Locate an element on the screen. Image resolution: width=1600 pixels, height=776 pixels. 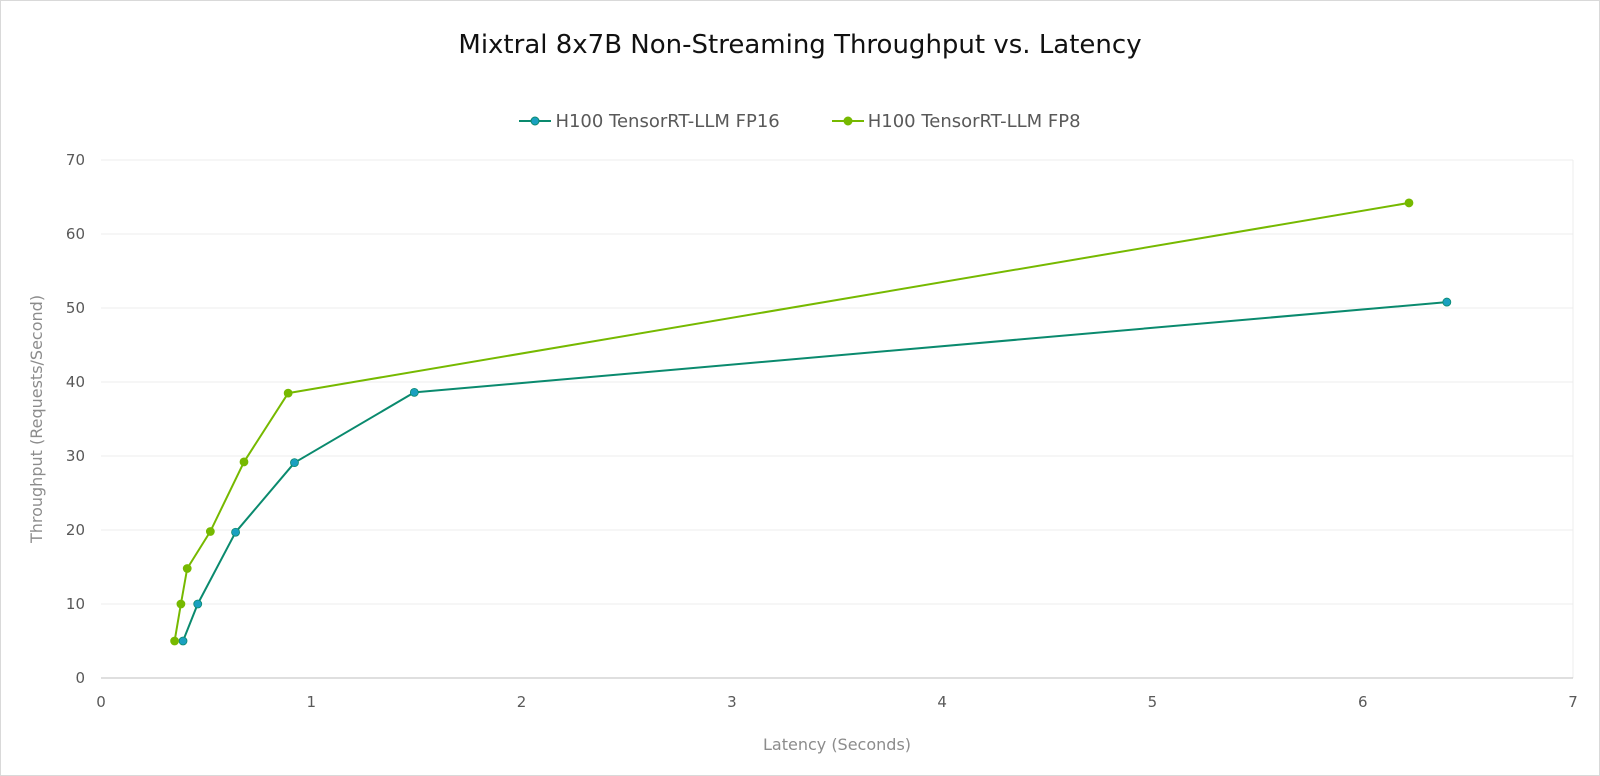
x-tick-label: 2 is located at coordinates (522, 702).